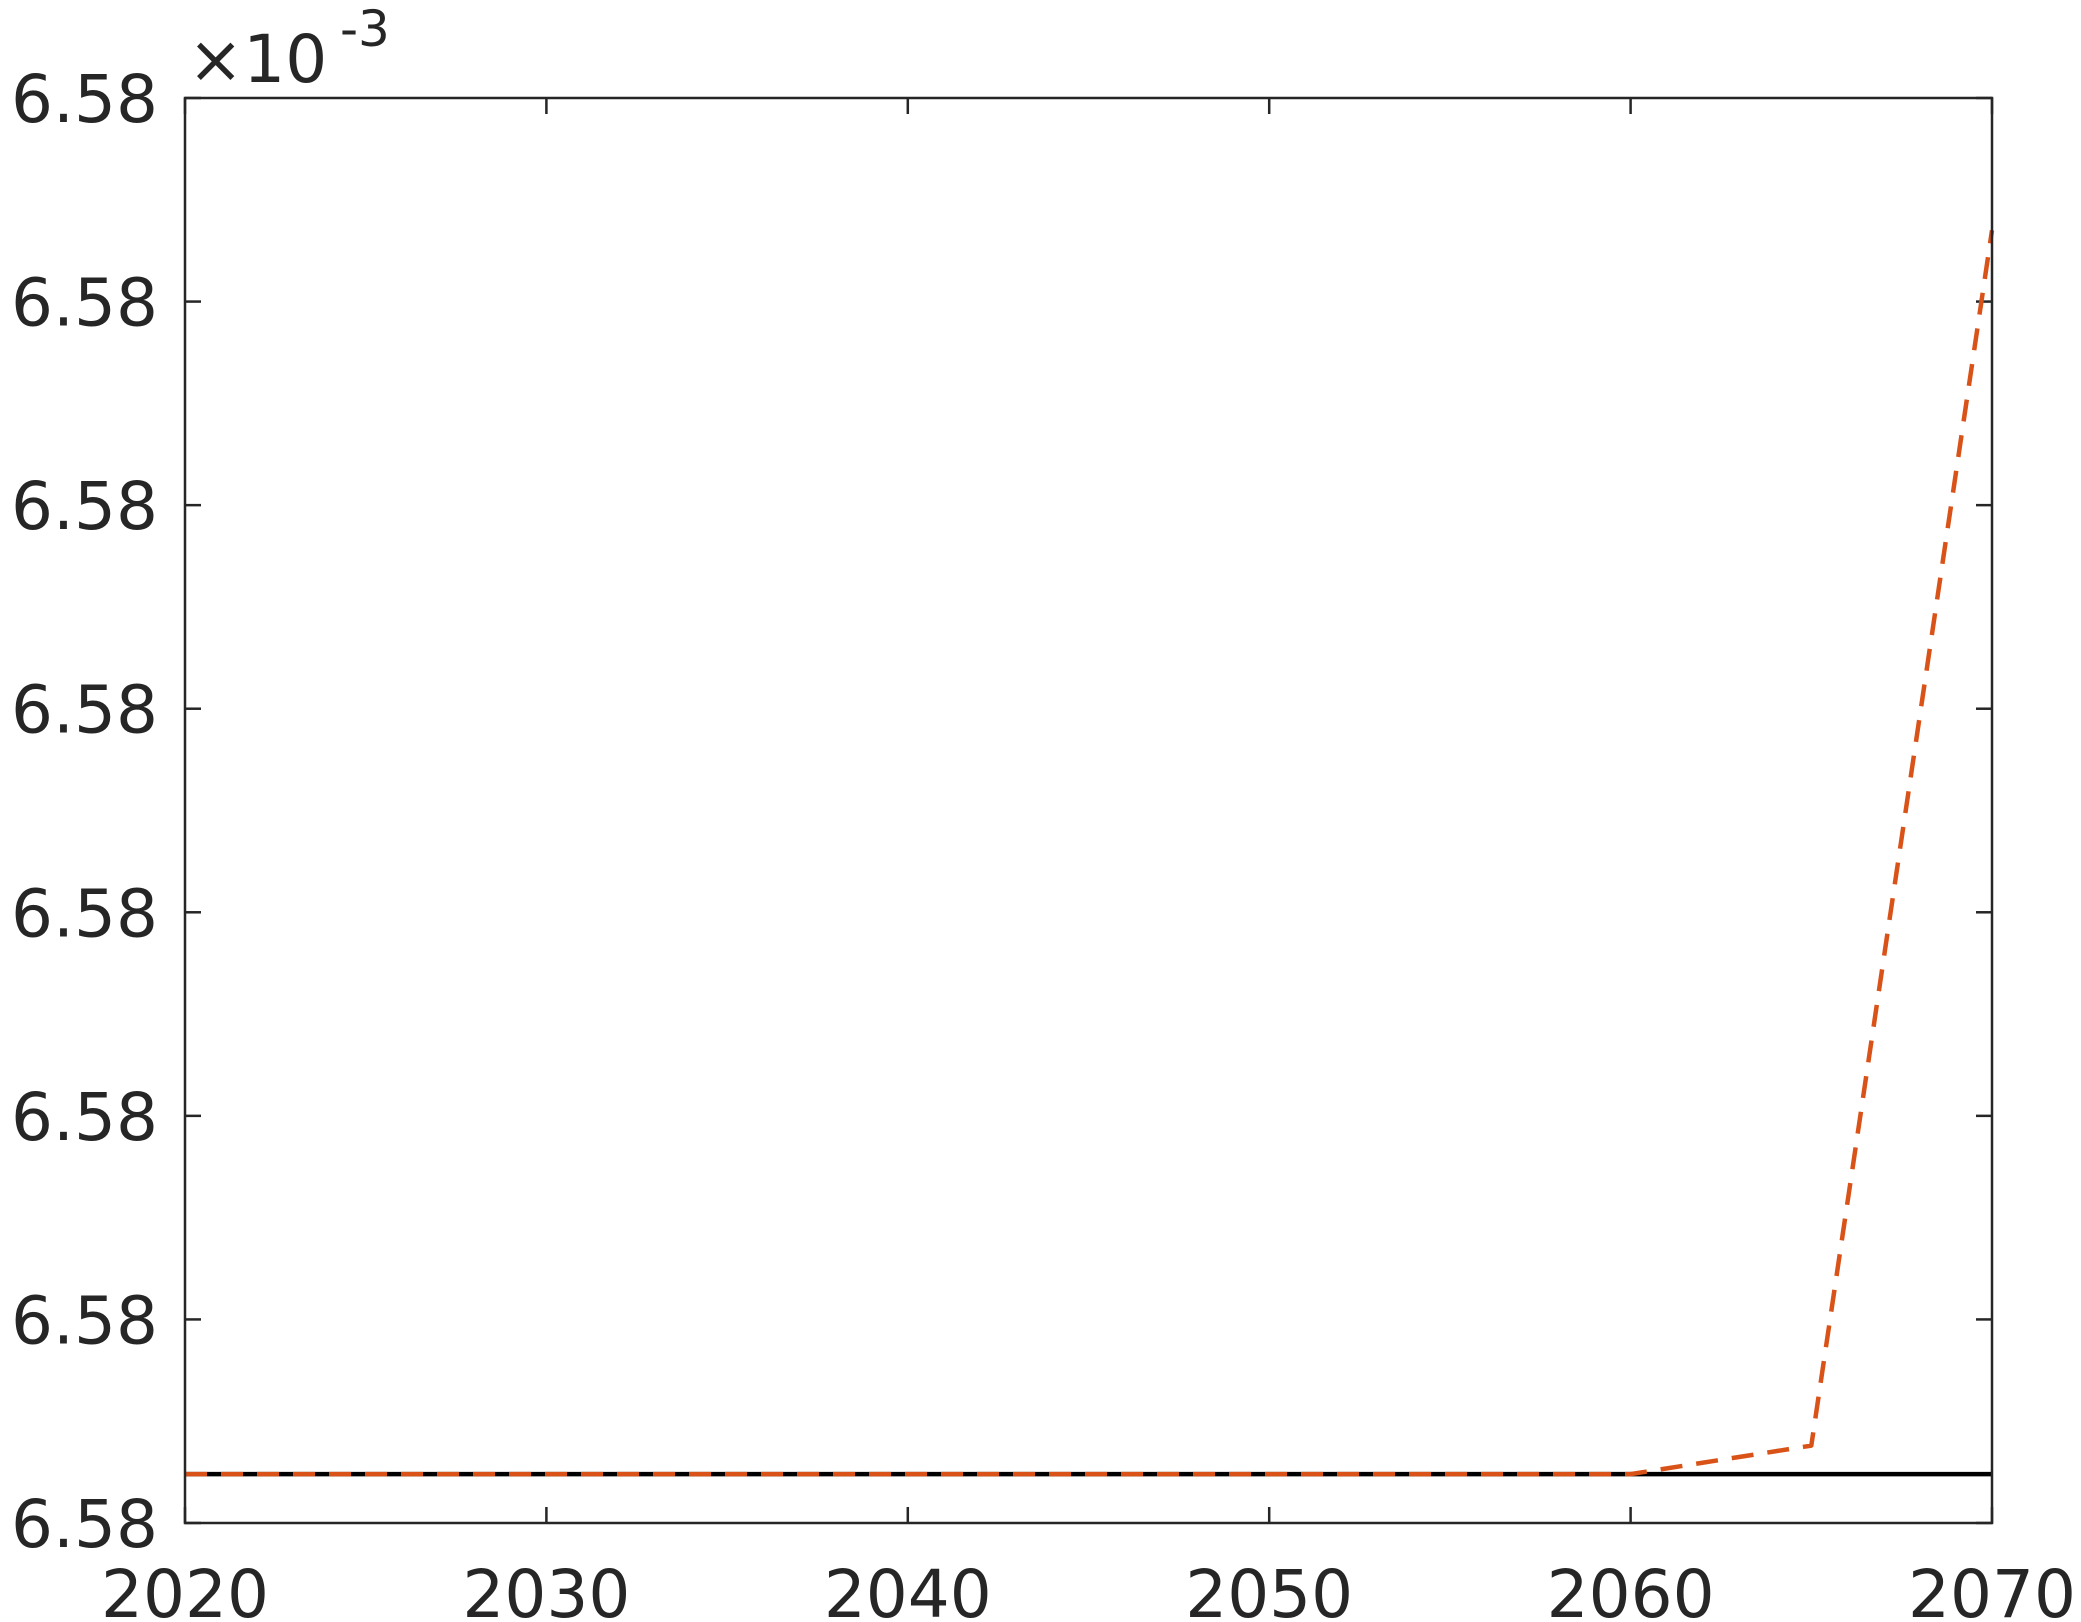 Image resolution: width=2081 pixels, height=1622 pixels. I want to click on x-tick-label: 2070, so click(1992, 1589).